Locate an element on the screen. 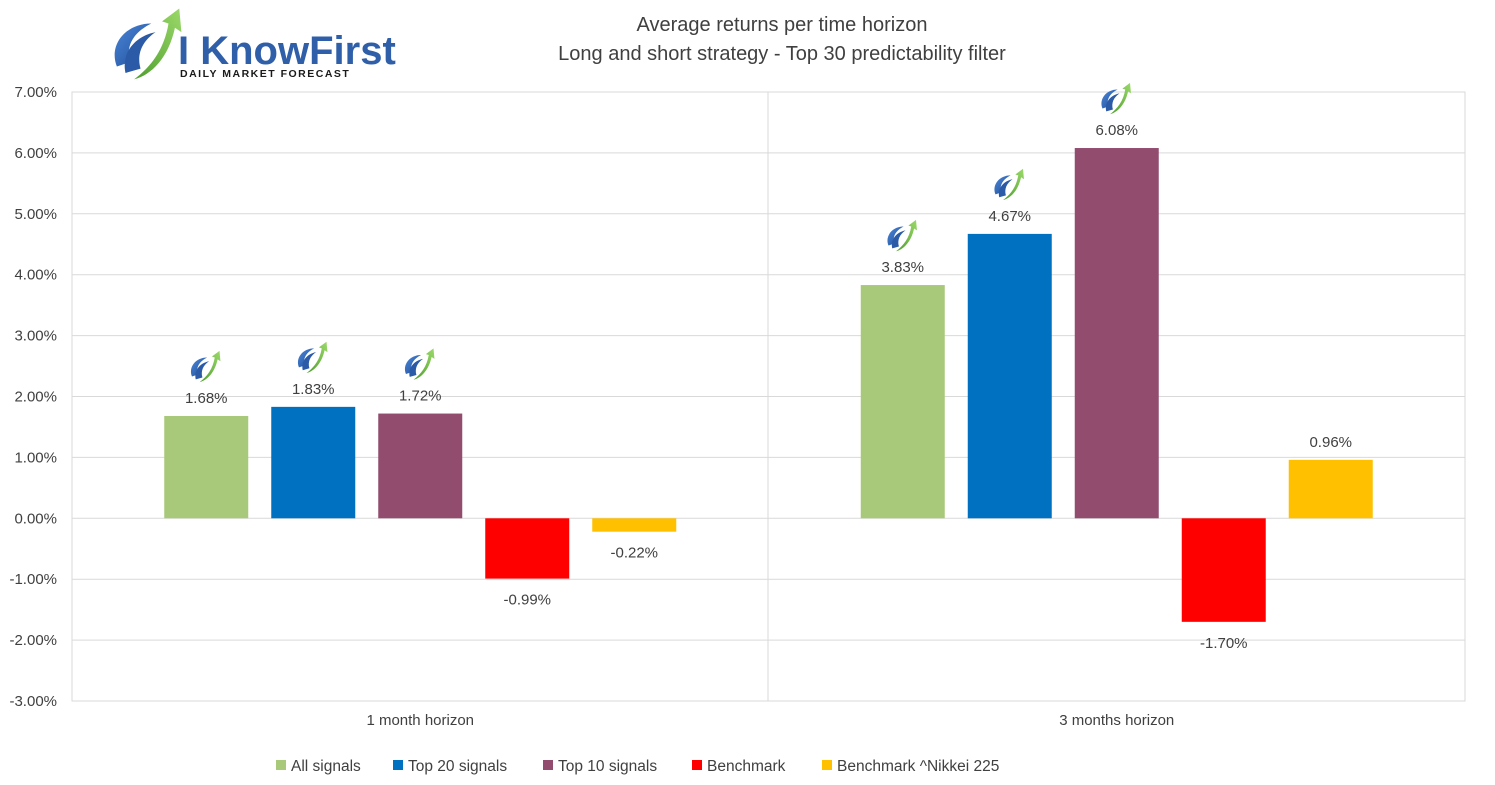 This screenshot has width=1495, height=785. data-label: 6.08% is located at coordinates (1116, 130).